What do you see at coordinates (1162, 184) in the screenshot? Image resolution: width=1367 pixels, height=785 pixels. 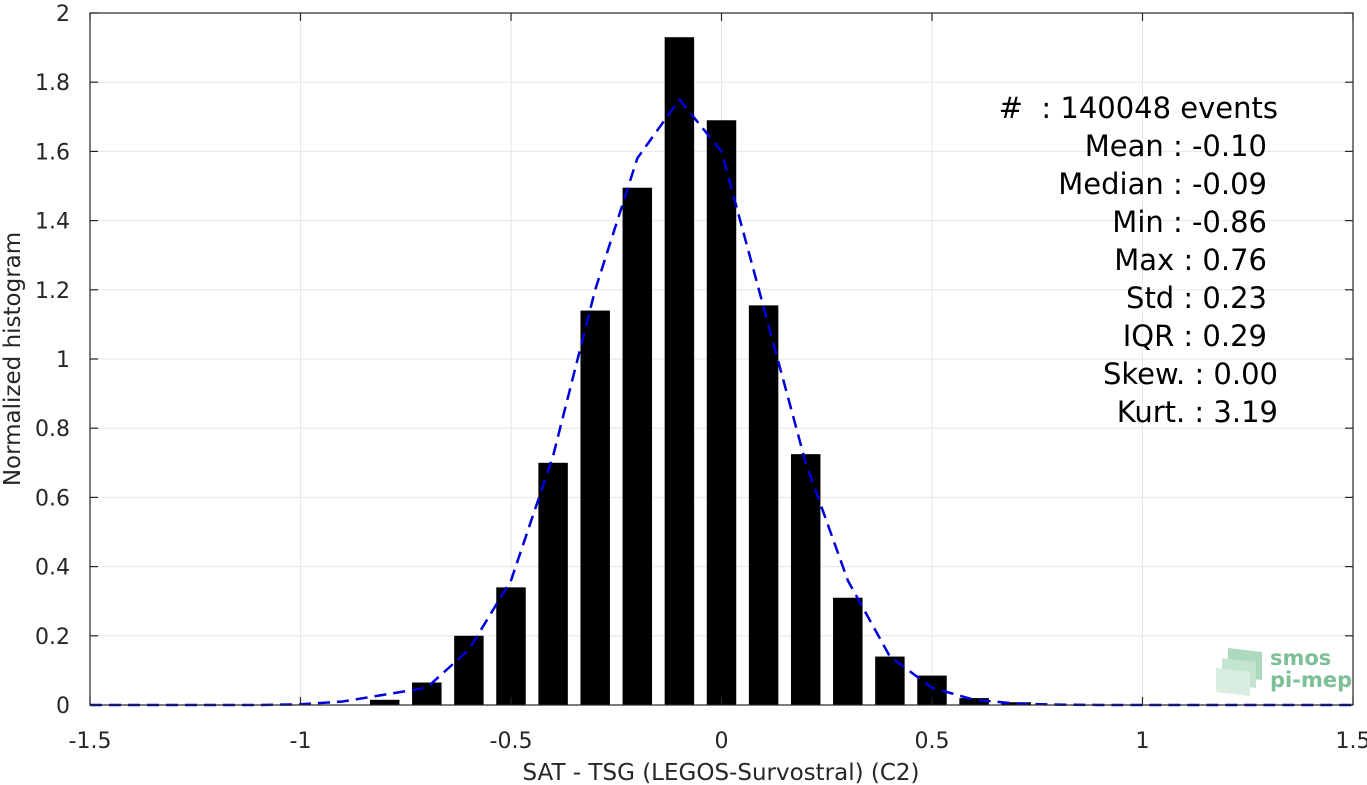 I see `stat-median: Median : -0.09` at bounding box center [1162, 184].